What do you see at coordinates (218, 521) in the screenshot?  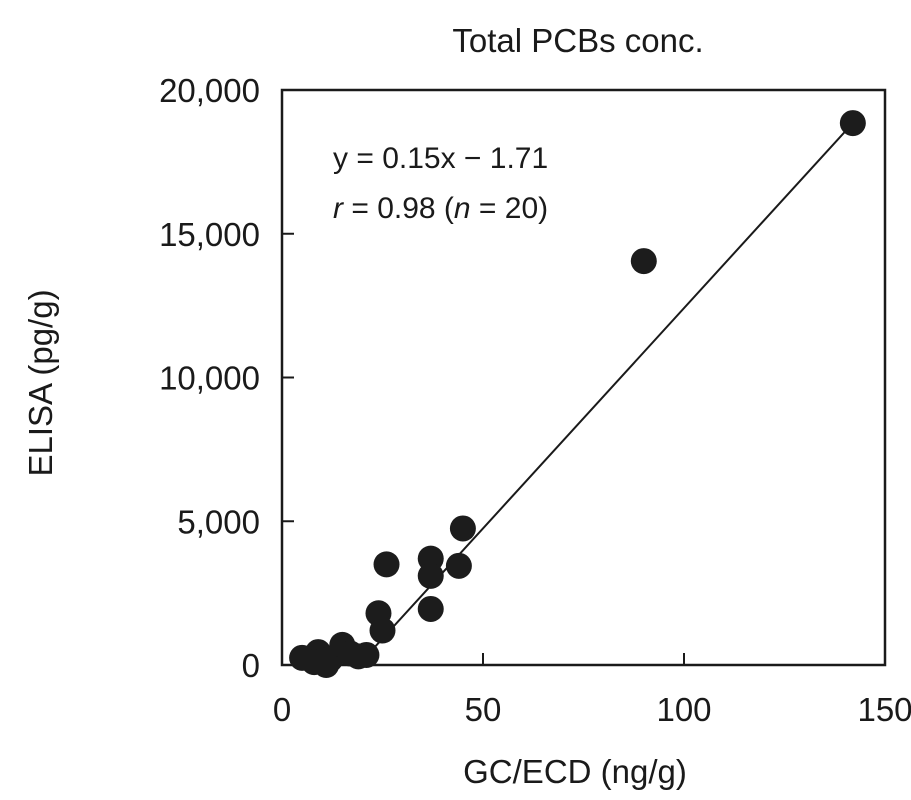 I see `y-tick-label: 5,000` at bounding box center [218, 521].